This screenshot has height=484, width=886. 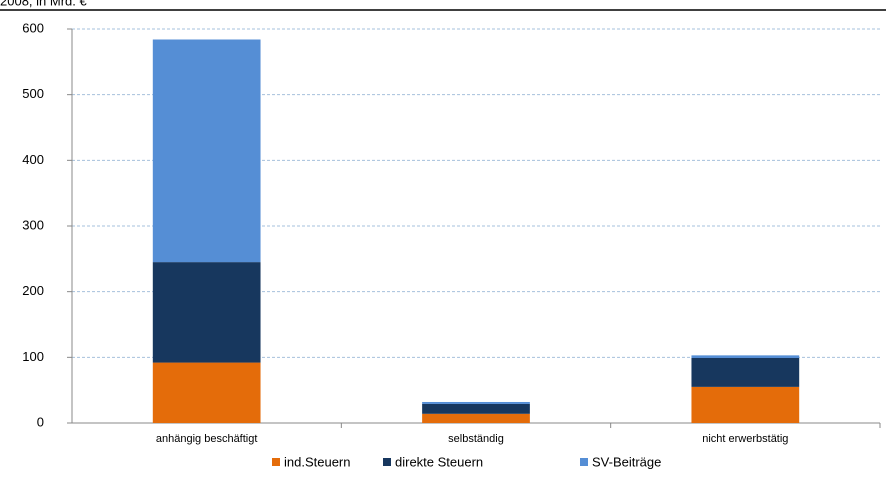 What do you see at coordinates (33, 290) in the screenshot?
I see `y-tick-label: 200` at bounding box center [33, 290].